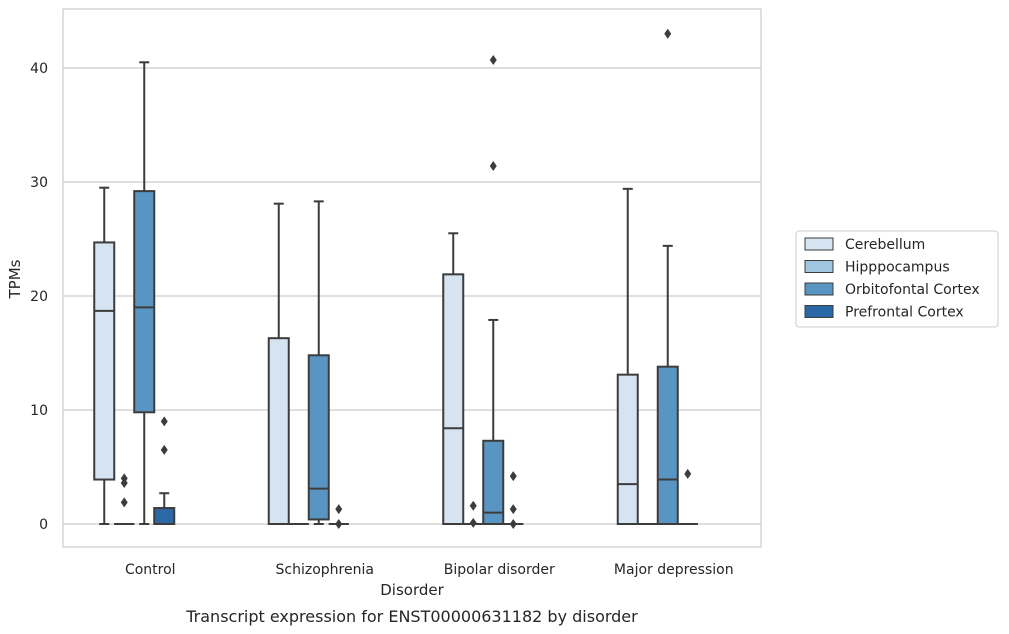 The height and width of the screenshot is (634, 1009). Describe the element at coordinates (499, 570) in the screenshot. I see `x-tick-label: Bipolar disorder` at that location.